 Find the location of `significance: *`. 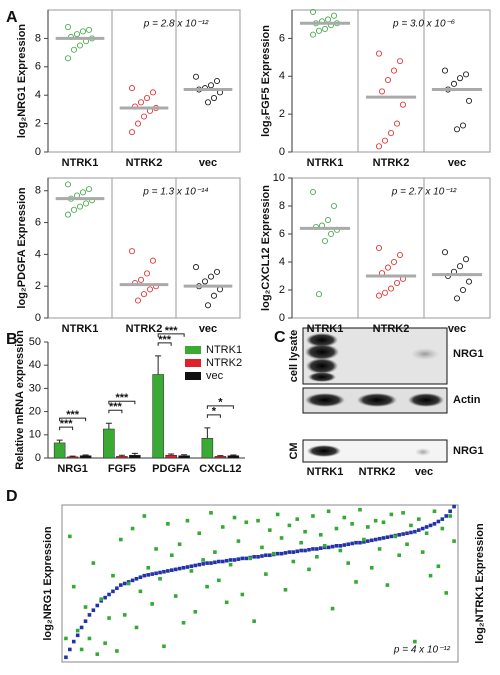

significance: * is located at coordinates (220, 403).